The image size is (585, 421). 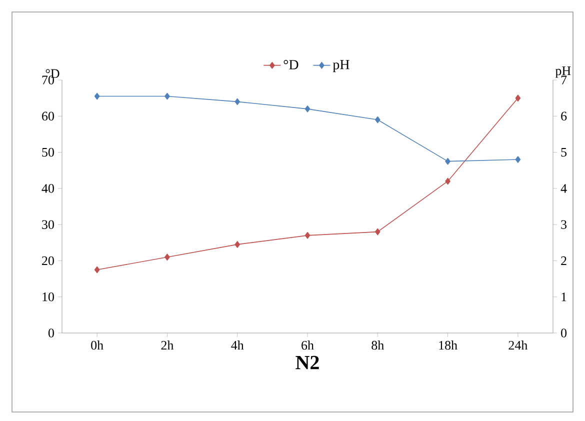 I want to click on x-tick-label: 0h, so click(x=97, y=345).